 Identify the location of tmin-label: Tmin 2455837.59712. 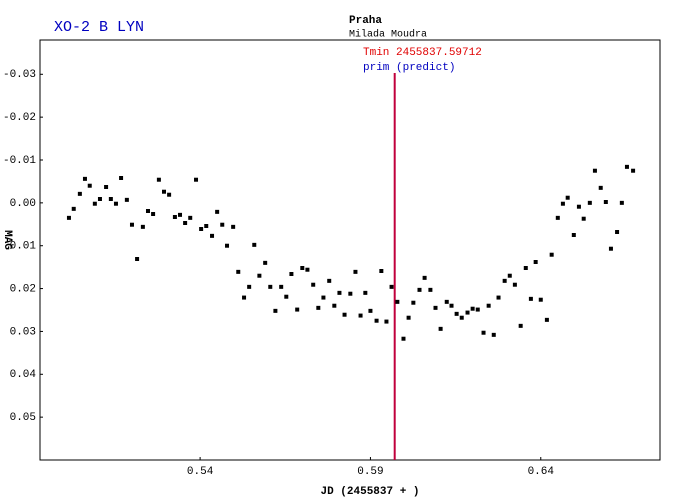
(422, 53).